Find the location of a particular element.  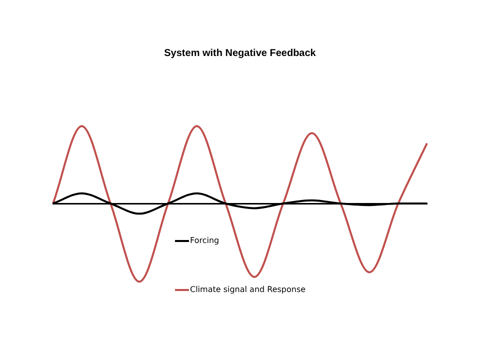

legend-label: Forcing is located at coordinates (205, 240).